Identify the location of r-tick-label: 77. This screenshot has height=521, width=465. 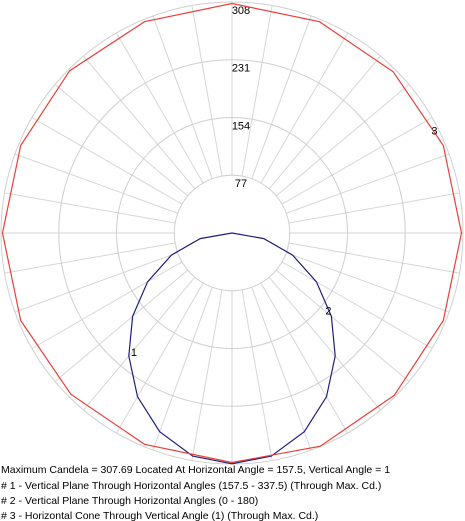
(241, 184).